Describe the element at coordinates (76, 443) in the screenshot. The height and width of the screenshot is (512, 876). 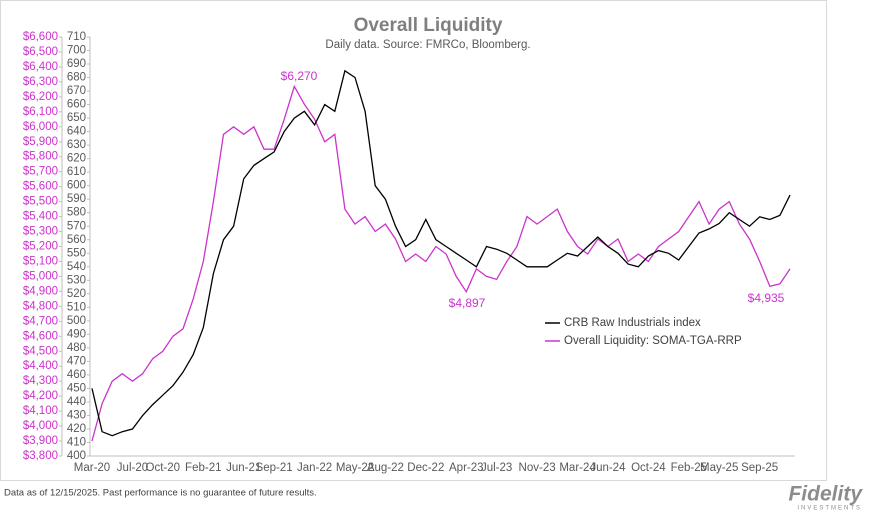
I see `y2-tick-label: 410` at that location.